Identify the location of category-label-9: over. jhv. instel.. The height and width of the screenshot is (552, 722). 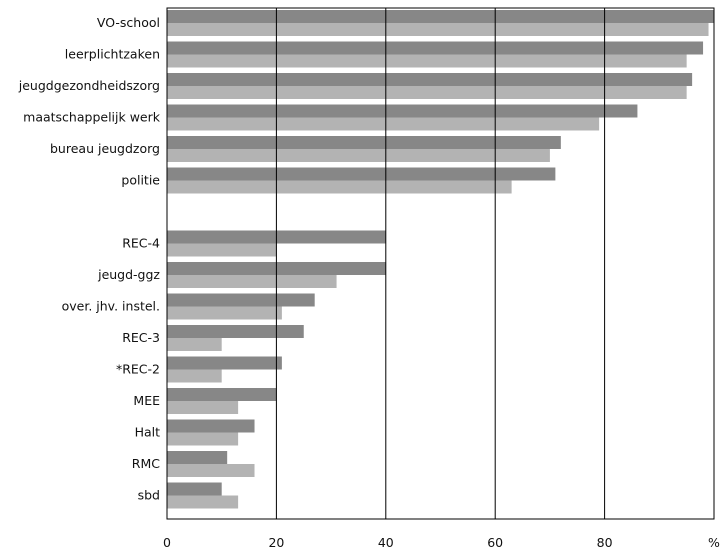
(111, 306).